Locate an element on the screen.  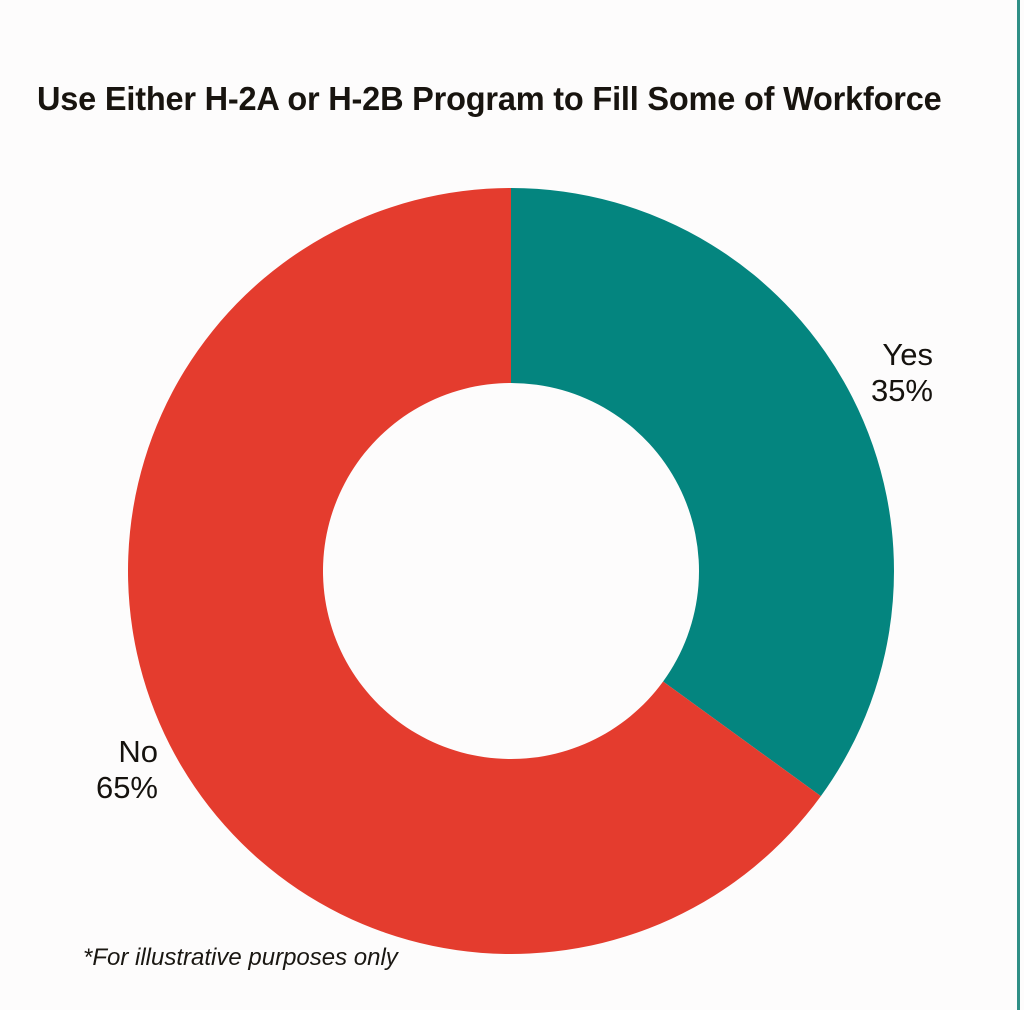
chart-footnote: *For illustrative purposes only is located at coordinates (240, 957).